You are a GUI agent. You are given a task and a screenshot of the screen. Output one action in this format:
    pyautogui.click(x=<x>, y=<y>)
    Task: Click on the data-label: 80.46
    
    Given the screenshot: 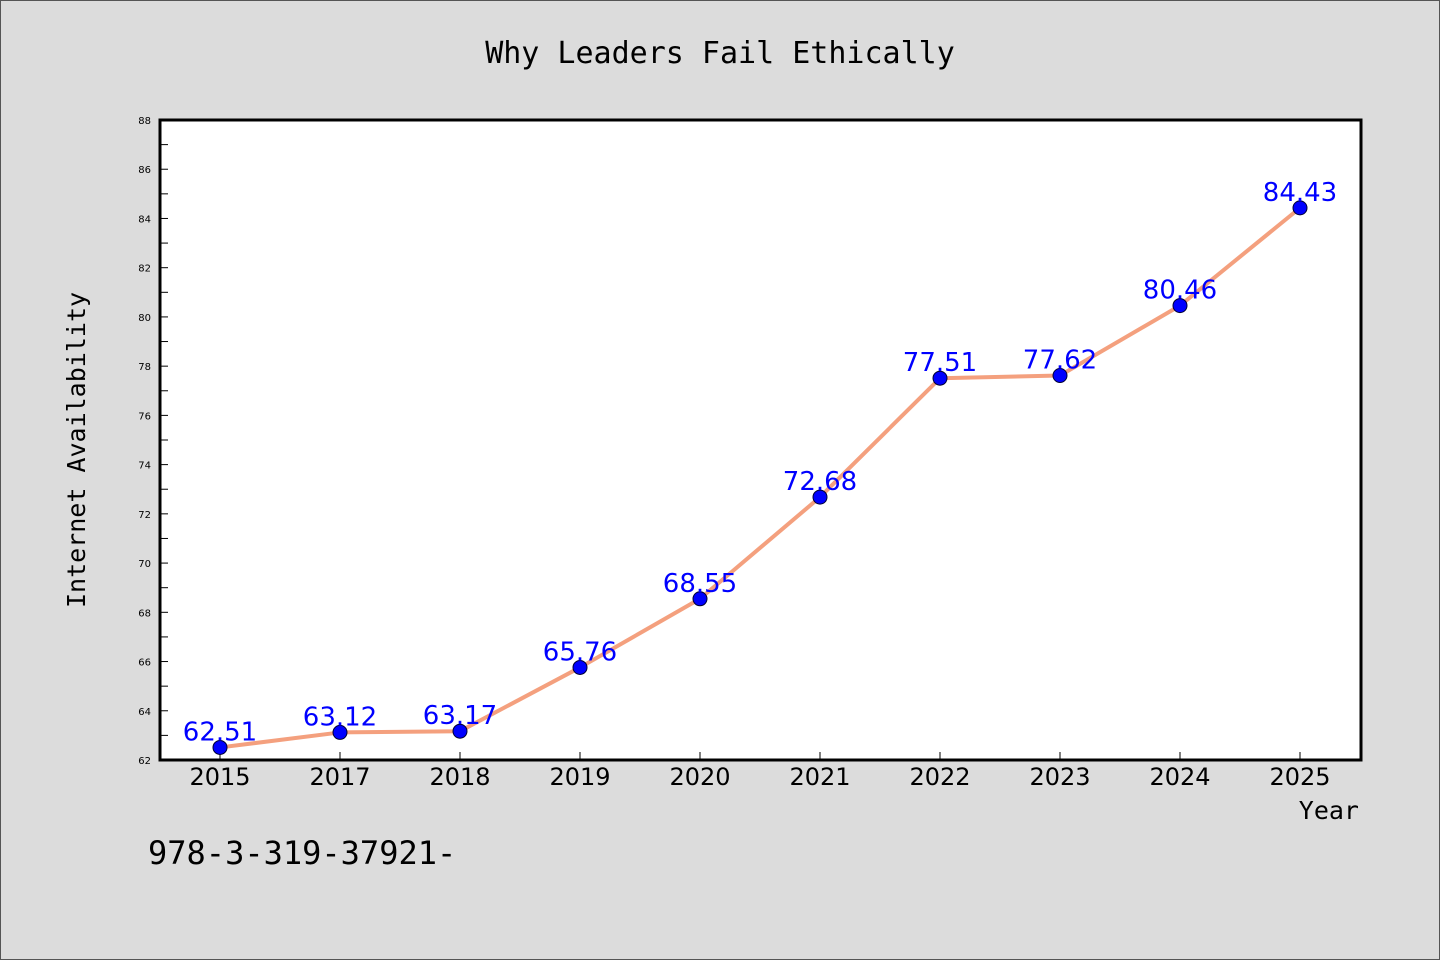 What is the action you would take?
    pyautogui.click(x=1180, y=291)
    